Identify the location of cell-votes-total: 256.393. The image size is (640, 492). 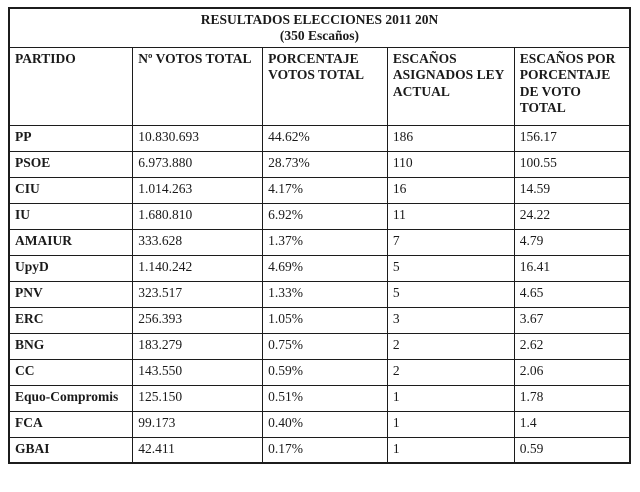
(198, 320).